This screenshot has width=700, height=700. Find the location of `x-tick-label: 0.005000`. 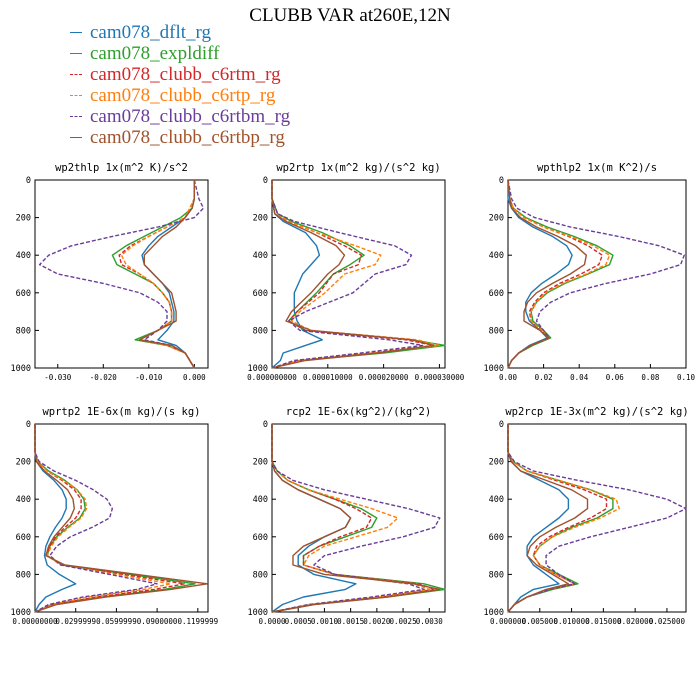

x-tick-label: 0.005000 is located at coordinates (540, 621).